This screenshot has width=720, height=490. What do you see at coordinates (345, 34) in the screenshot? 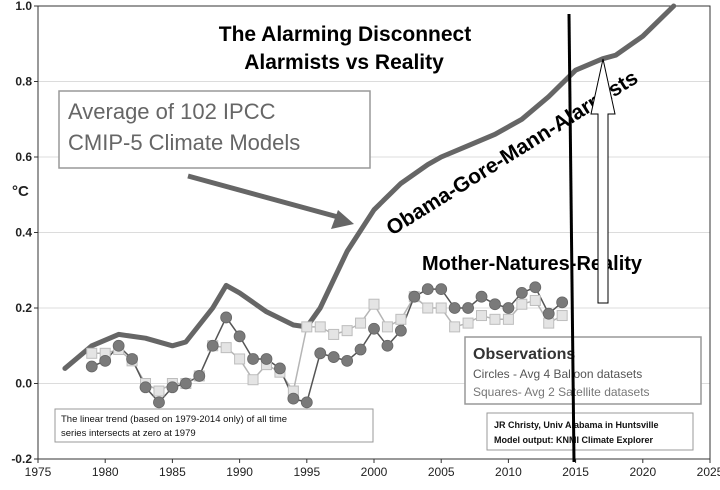
I see `chart-title-line-1: The Alarming Disconnect` at bounding box center [345, 34].